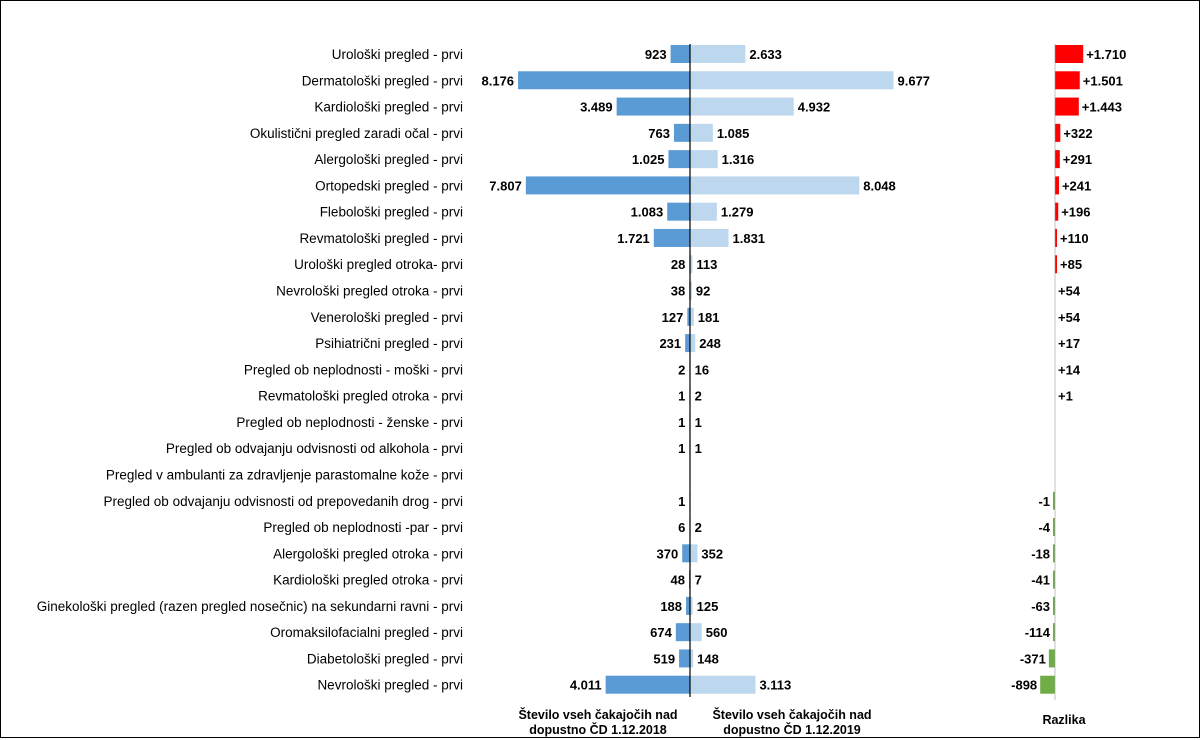 This screenshot has width=1202, height=740. What do you see at coordinates (596, 107) in the screenshot?
I see `value-label-2018: 3.489` at bounding box center [596, 107].